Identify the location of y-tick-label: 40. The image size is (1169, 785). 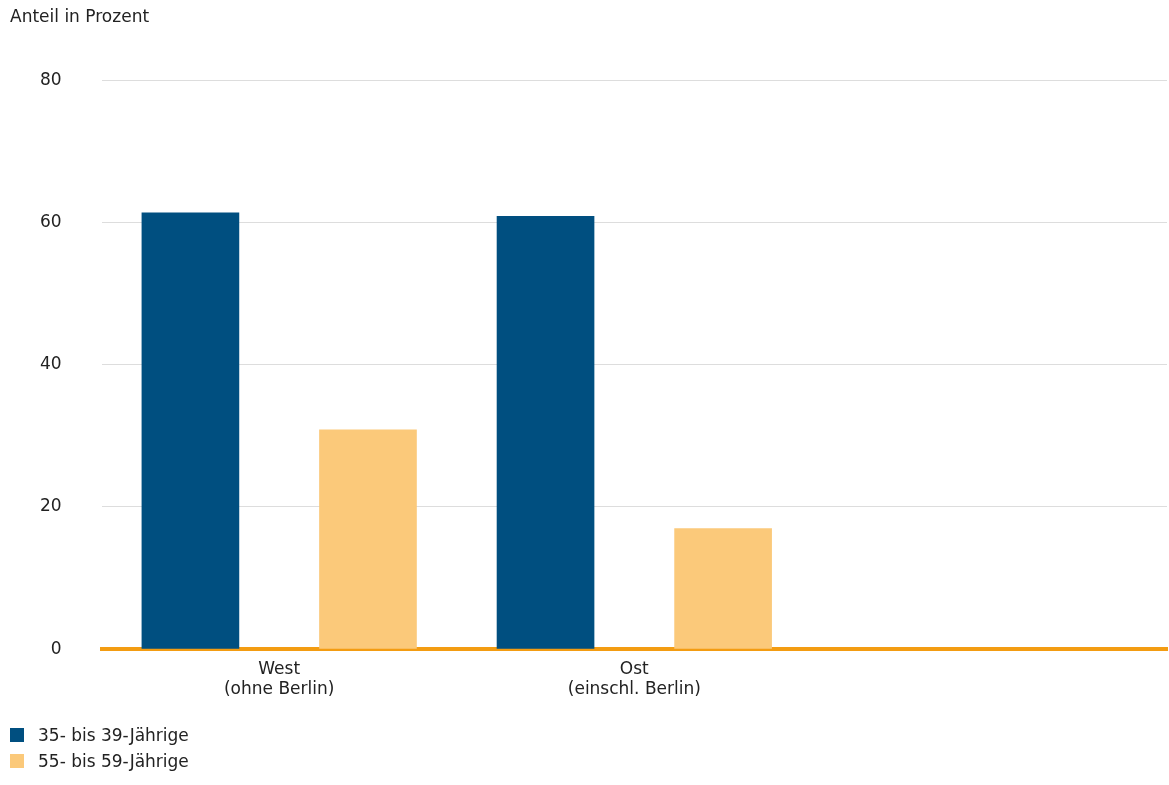
(50, 363).